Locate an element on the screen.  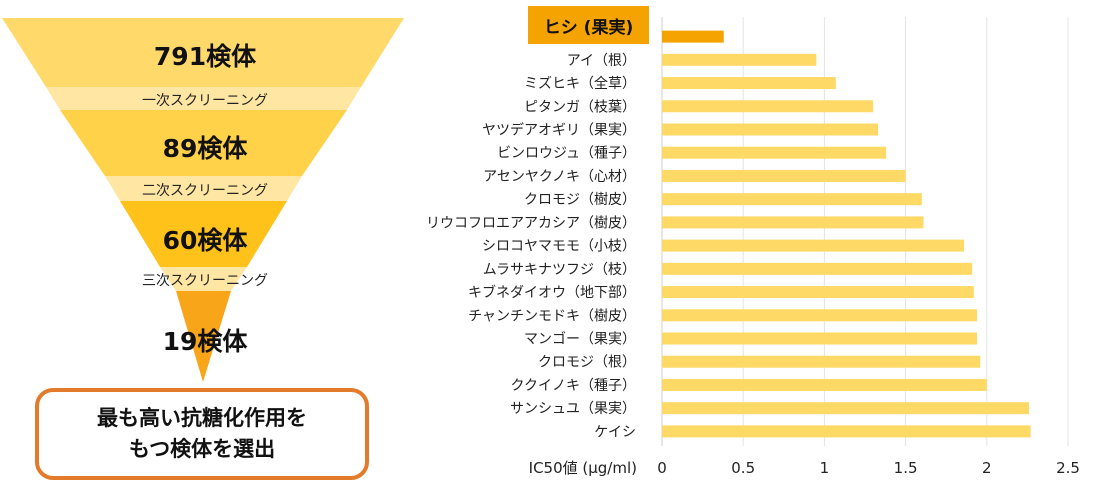
stage-3-label: 三次スクリーニング is located at coordinates (205, 281).